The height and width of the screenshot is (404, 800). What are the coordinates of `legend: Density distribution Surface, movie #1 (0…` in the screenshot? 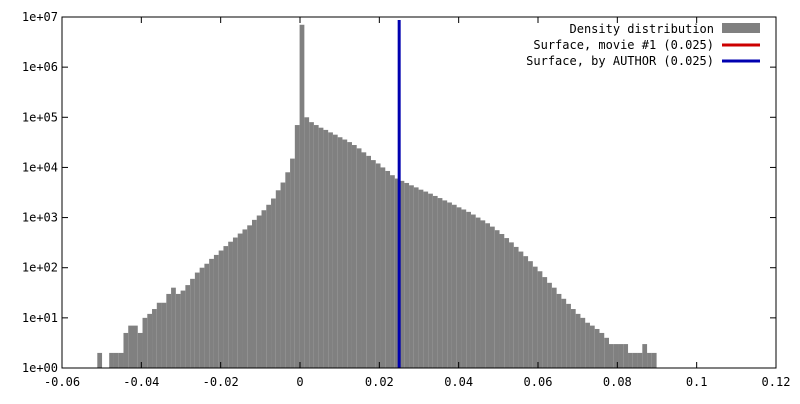 It's located at (643, 45).